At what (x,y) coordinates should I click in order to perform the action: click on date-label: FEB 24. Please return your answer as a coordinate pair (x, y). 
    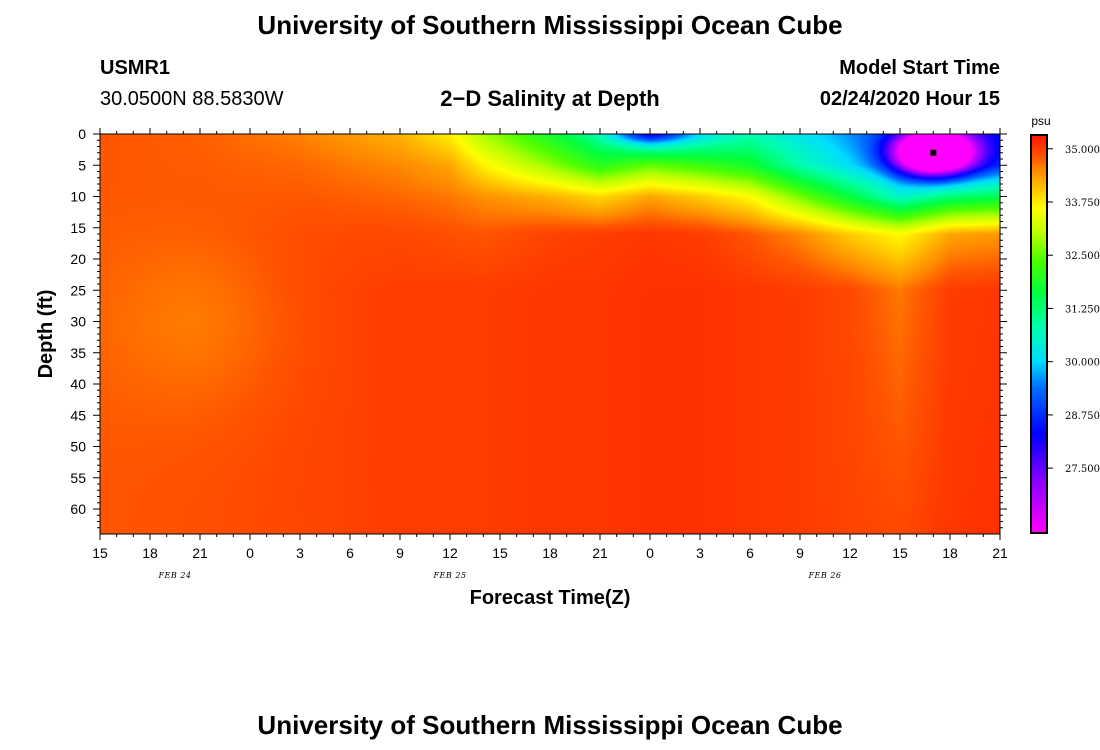
    Looking at the image, I should click on (175, 575).